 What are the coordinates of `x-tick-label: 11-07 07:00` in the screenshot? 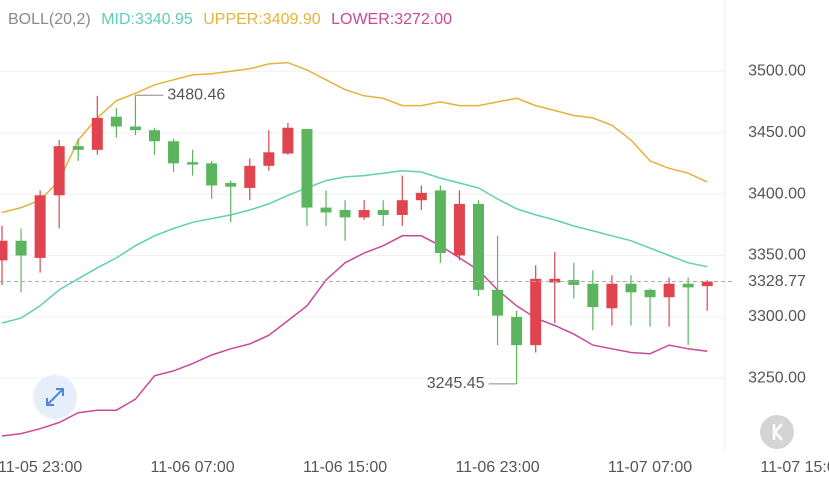 It's located at (650, 467).